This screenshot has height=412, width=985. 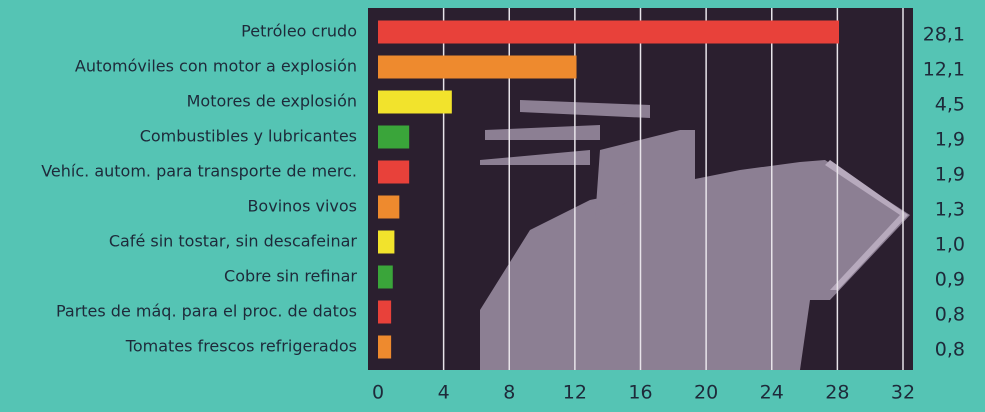 I want to click on value-label: 4,5, so click(x=950, y=105).